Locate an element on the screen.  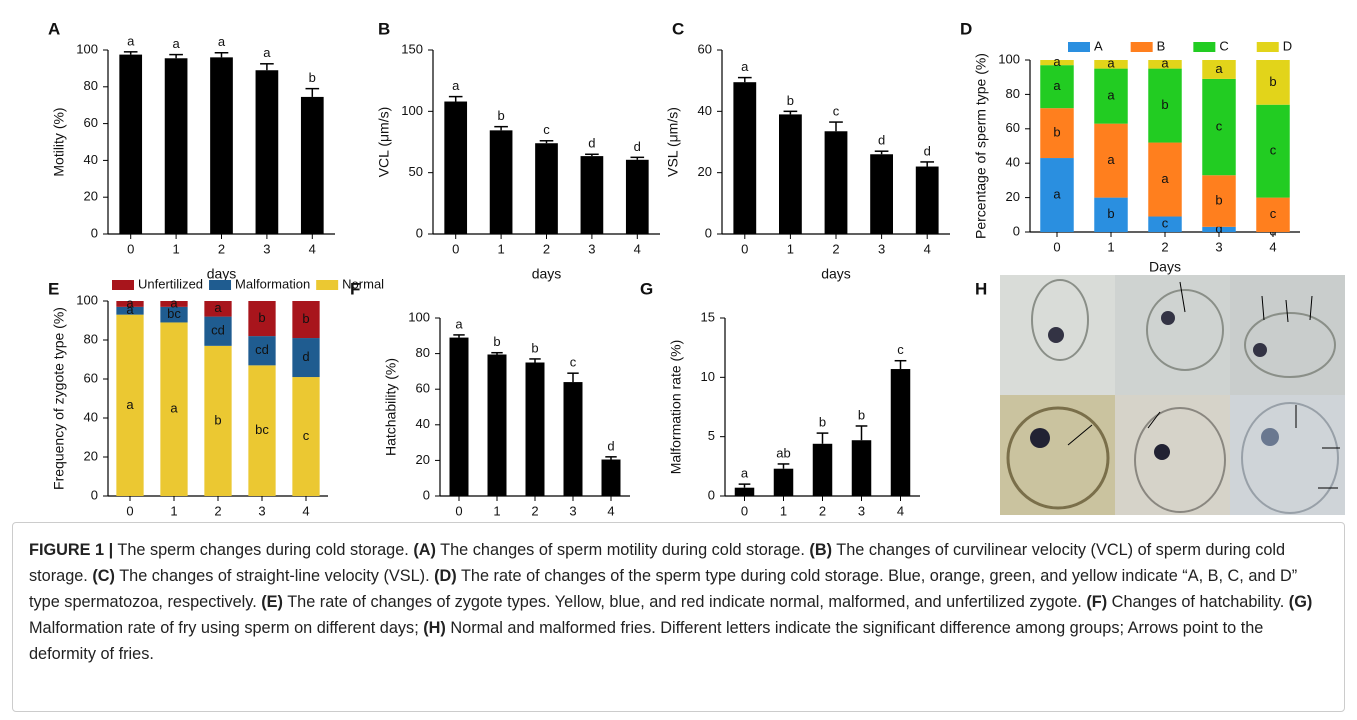
panel: B 0 50 100 150 0 1 2 3 4 days VCL (μm/s) a b c d d is located at coordinates (518, 150).